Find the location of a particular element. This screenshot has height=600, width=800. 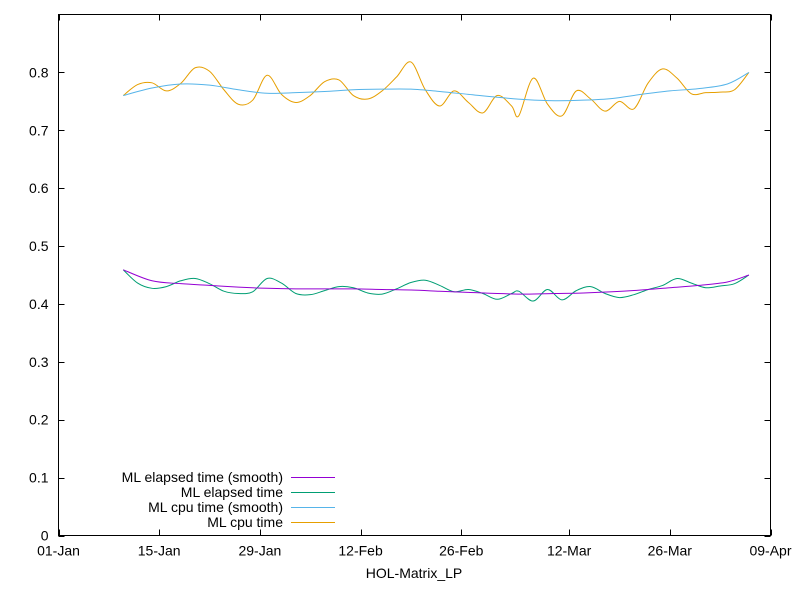

x-tick-label: 26-Feb is located at coordinates (461, 551).